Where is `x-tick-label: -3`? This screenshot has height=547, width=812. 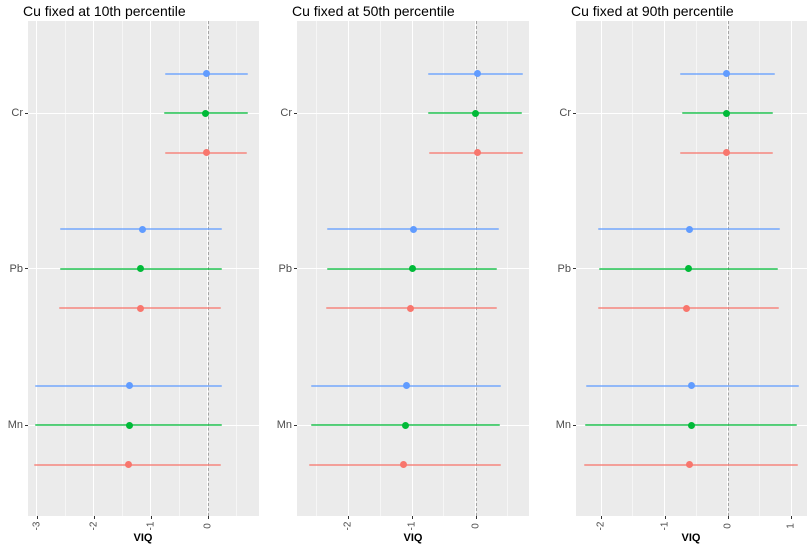 x-tick-label: -3 is located at coordinates (37, 526).